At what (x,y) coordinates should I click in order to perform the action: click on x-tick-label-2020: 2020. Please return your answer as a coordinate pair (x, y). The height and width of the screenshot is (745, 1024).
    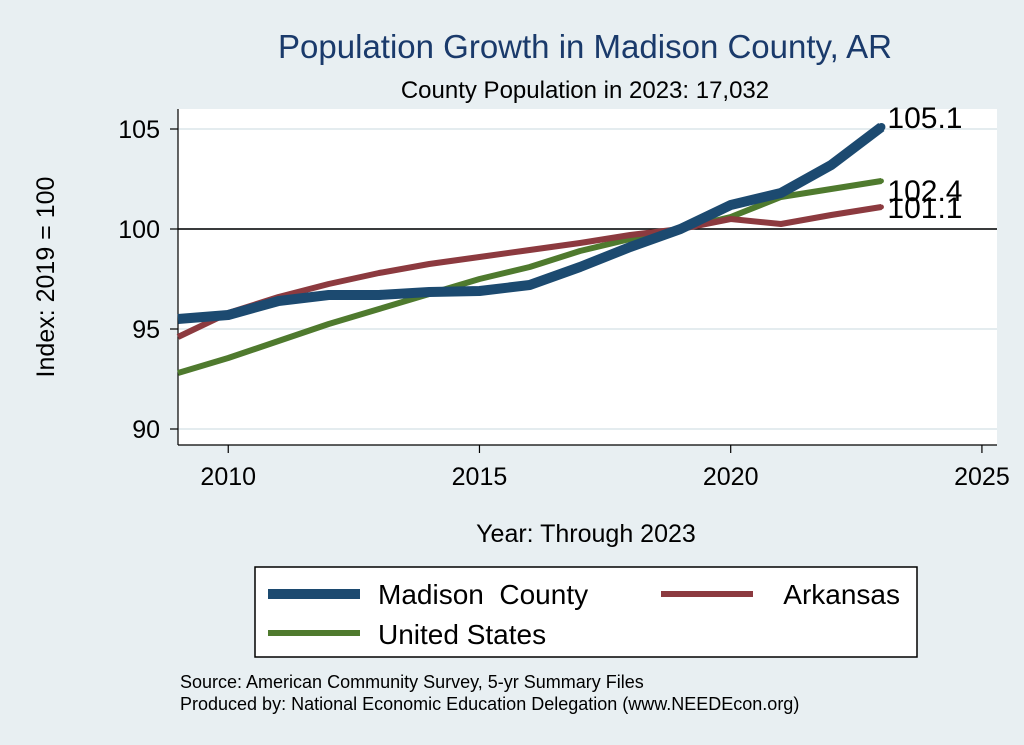
    Looking at the image, I should click on (731, 477).